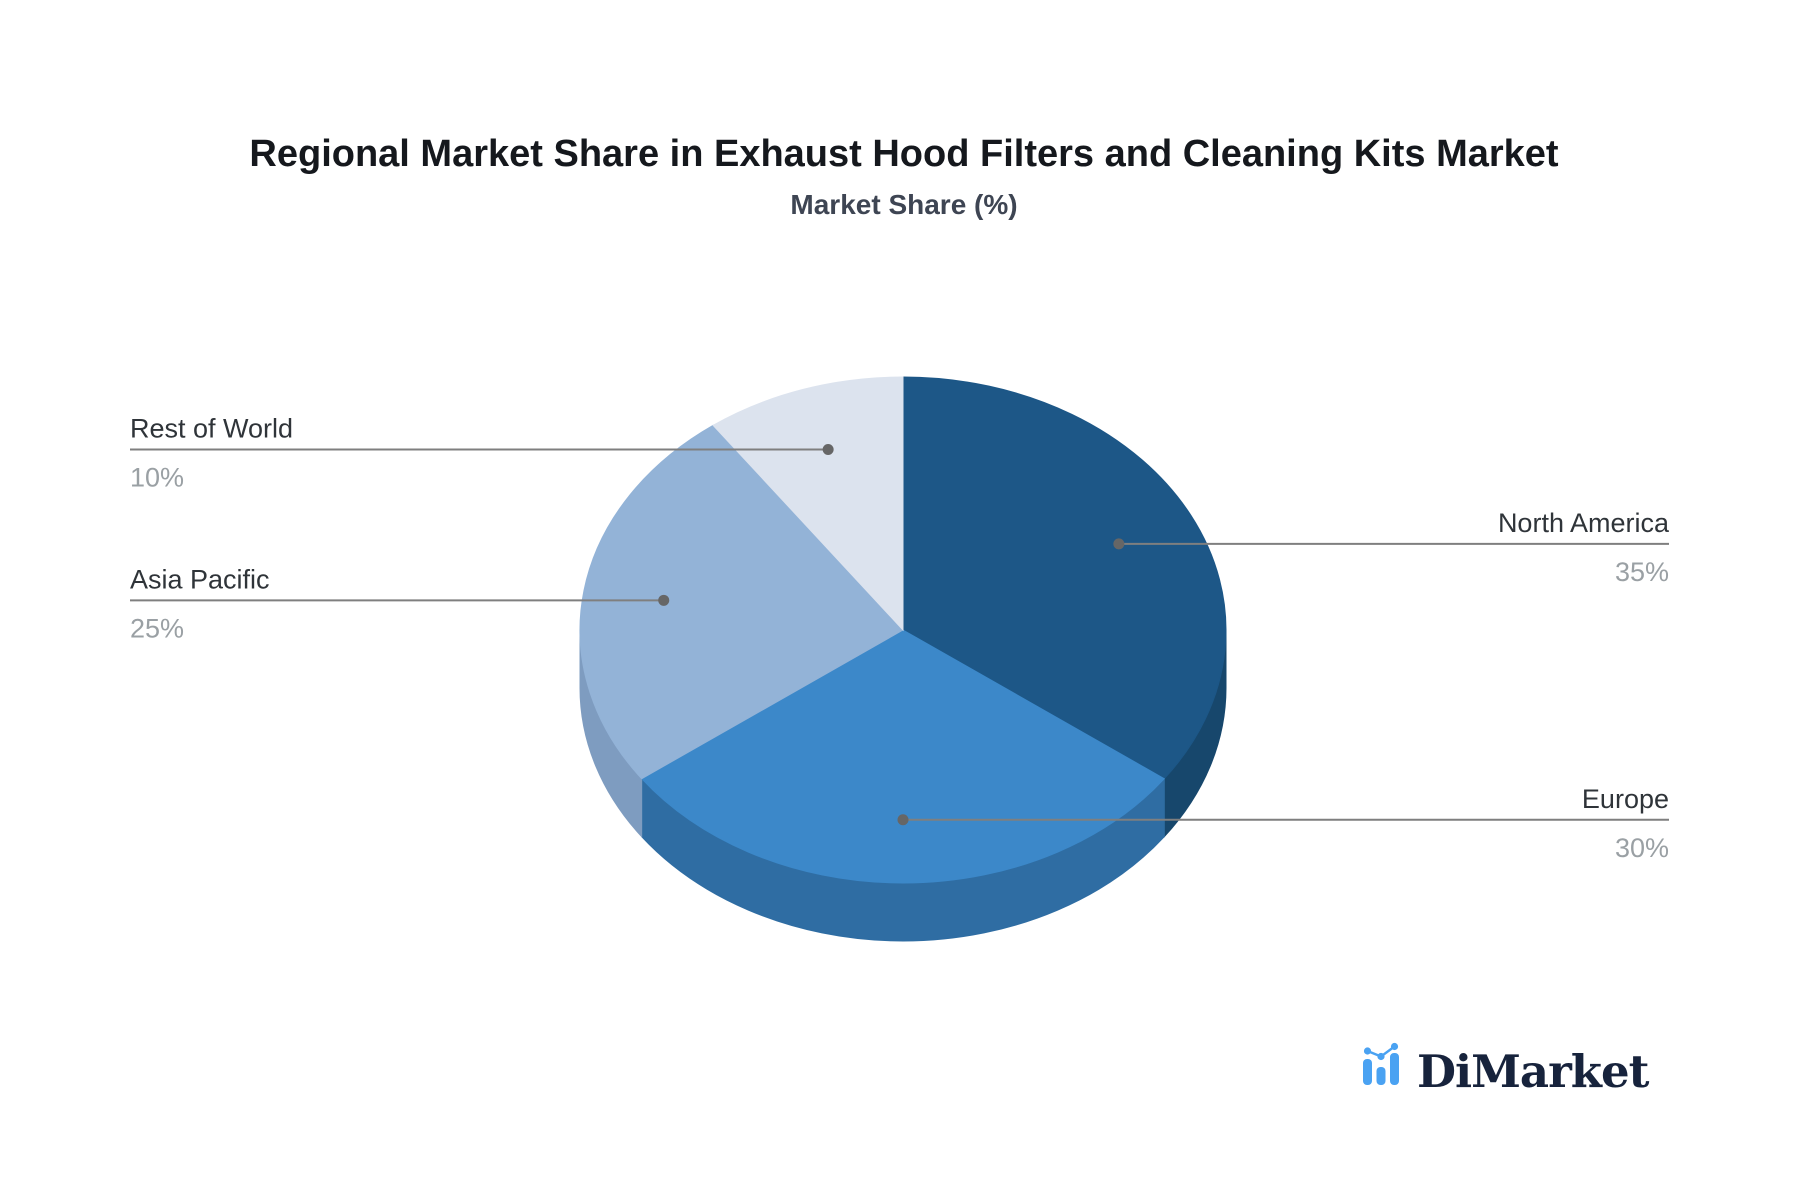 The image size is (1800, 1196). Describe the element at coordinates (200, 603) in the screenshot. I see `slice-label-asia-pacific: Asia Pacific 25%` at that location.